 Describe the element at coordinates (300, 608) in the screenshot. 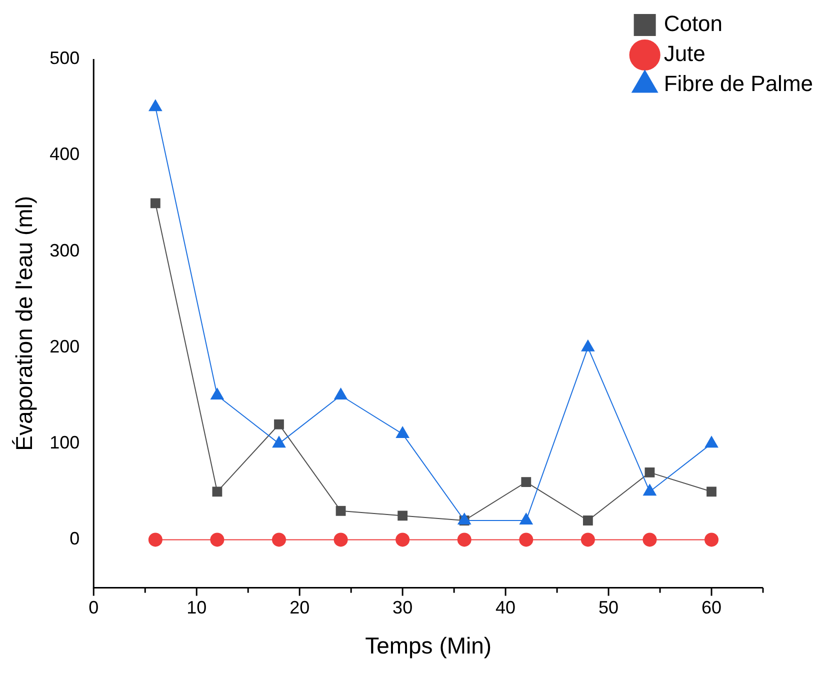

I see `x-tick-label: 20` at that location.